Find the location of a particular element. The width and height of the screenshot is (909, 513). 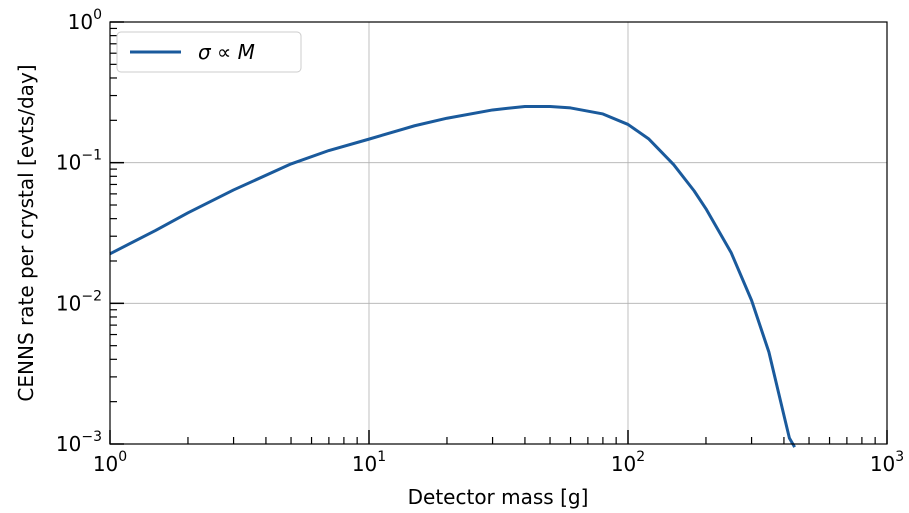

legend-box is located at coordinates (209, 52).